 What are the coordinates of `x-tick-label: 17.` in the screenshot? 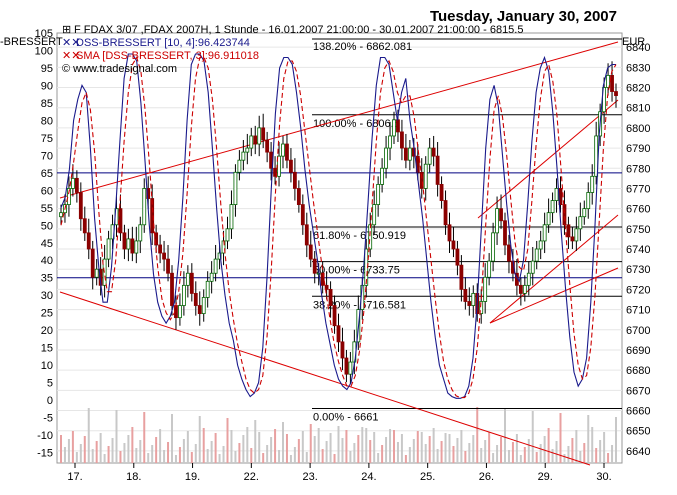 It's located at (74, 477).